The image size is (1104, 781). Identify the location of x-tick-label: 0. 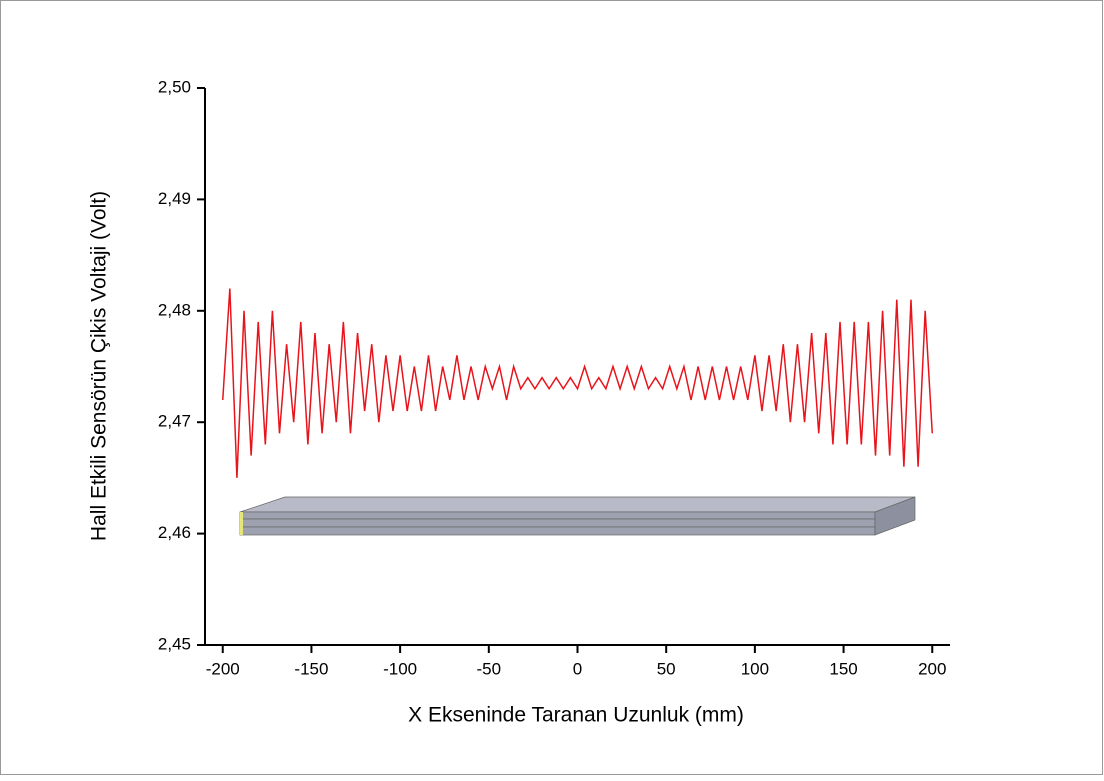
(577, 668).